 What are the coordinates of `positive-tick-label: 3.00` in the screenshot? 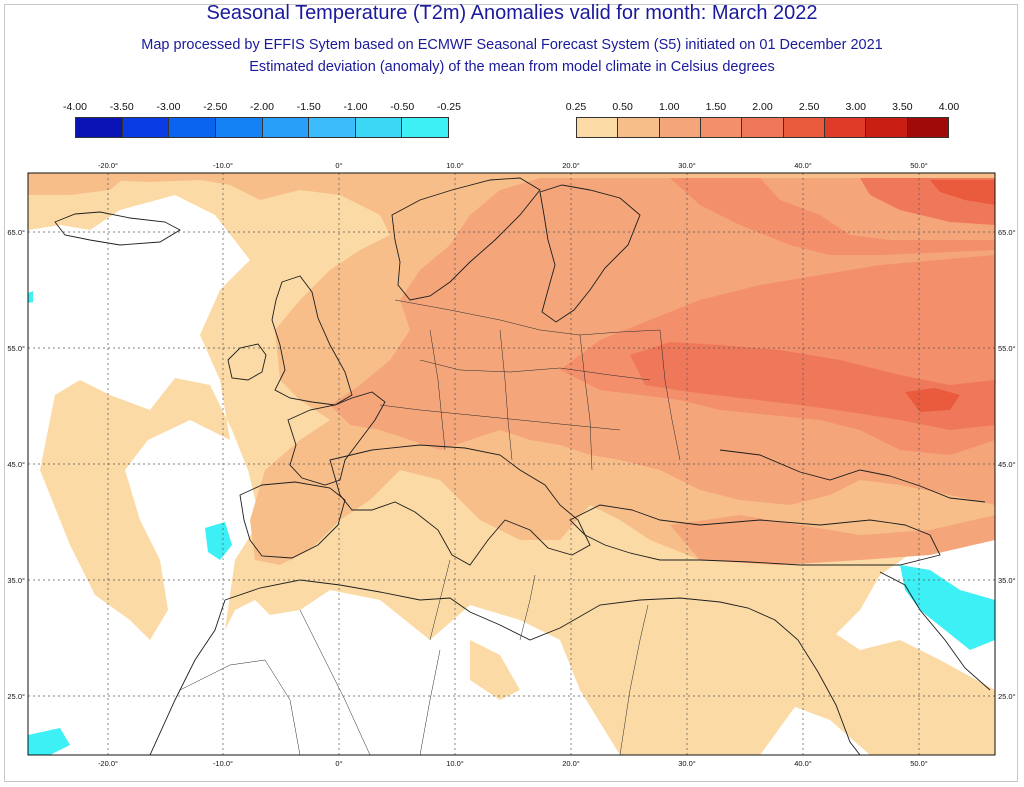 It's located at (855, 107).